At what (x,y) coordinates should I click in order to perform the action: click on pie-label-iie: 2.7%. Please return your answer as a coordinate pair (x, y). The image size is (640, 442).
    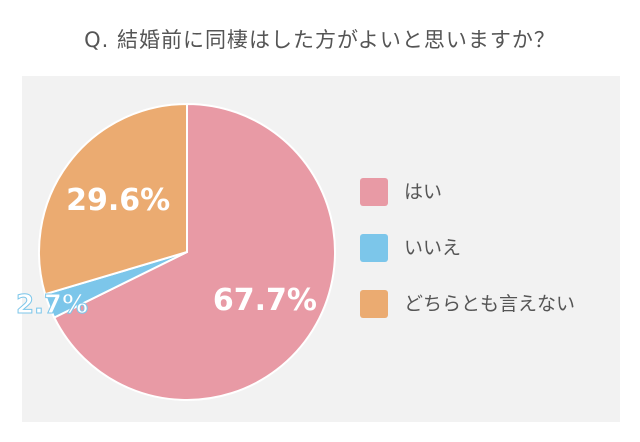
    Looking at the image, I should click on (52, 305).